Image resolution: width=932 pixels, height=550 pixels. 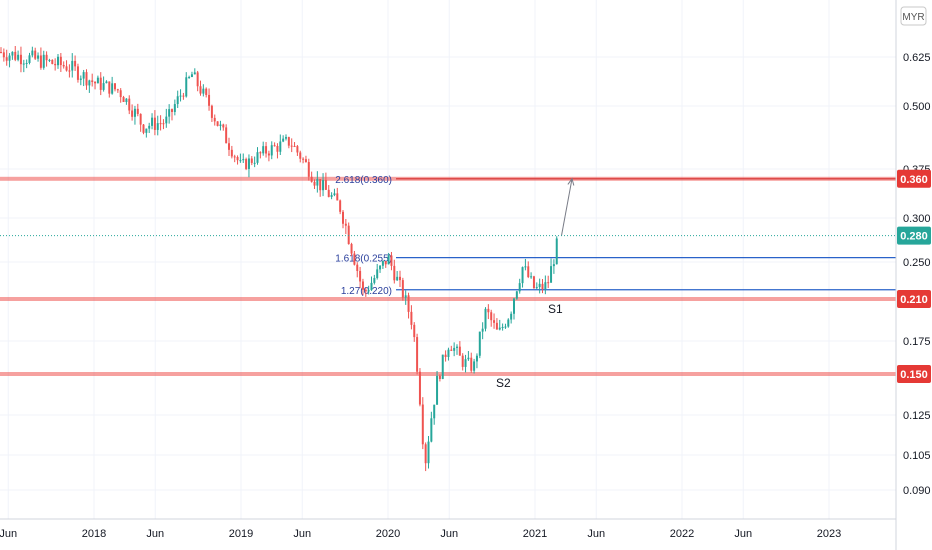 I want to click on x-tick-label: 2021, so click(x=535, y=534).